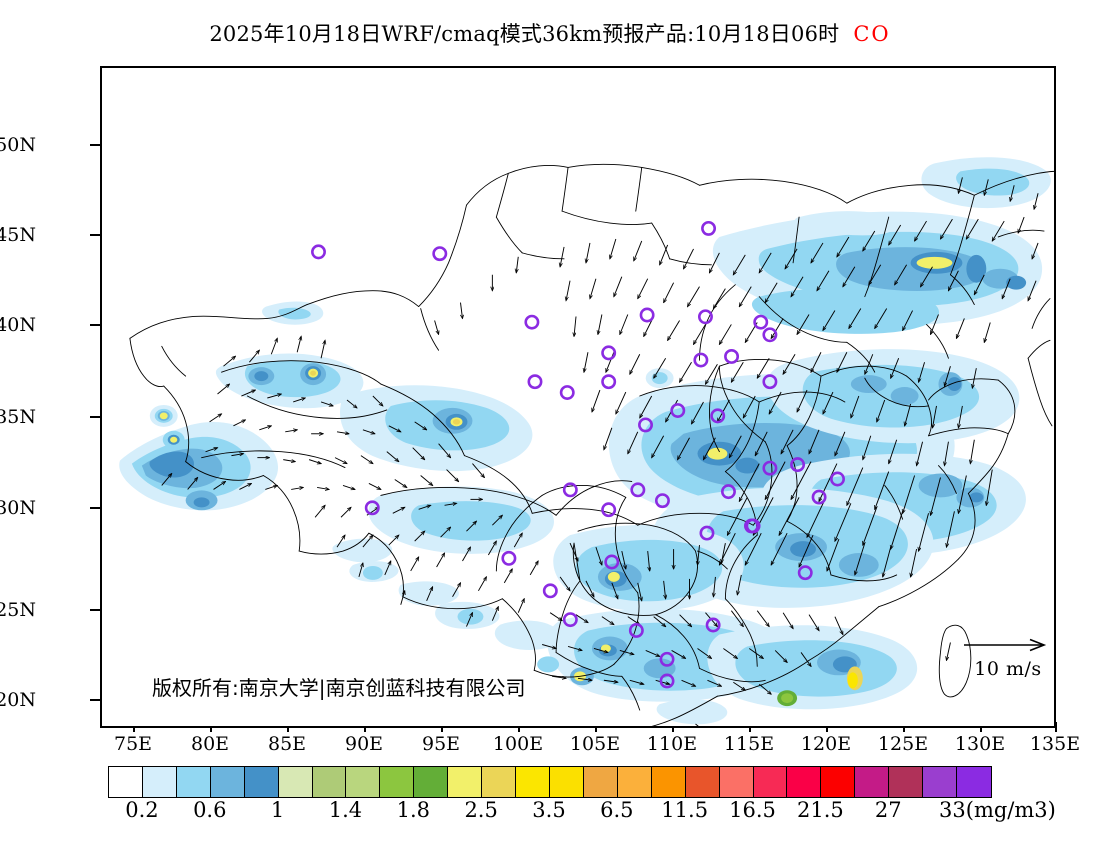  I want to click on y-tick-mark-25N, so click(95, 610).